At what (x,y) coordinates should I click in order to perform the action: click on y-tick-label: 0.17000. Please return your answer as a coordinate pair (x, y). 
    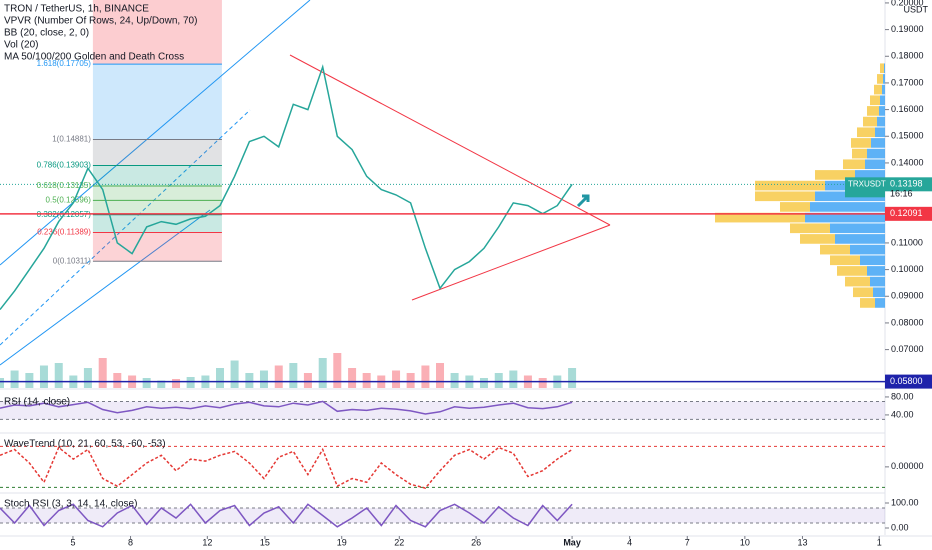
    Looking at the image, I should click on (907, 82).